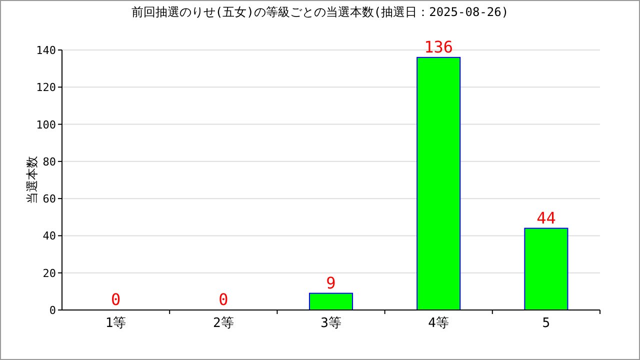 This screenshot has height=360, width=640. I want to click on chart-title: 前回抽選のりせ(五女)の等級ごとの当選本数(抽選日：2025-08-26), so click(320, 12).